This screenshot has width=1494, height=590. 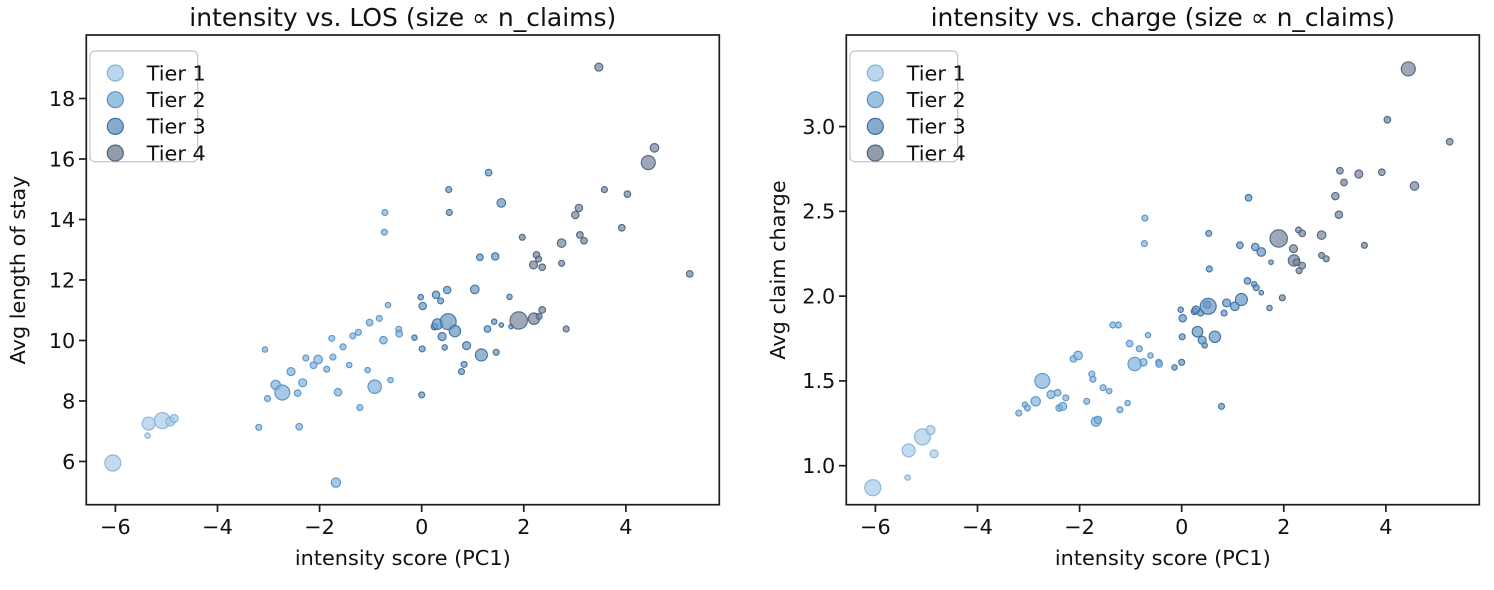 I want to click on y-tick-label: 8, so click(x=68, y=401).